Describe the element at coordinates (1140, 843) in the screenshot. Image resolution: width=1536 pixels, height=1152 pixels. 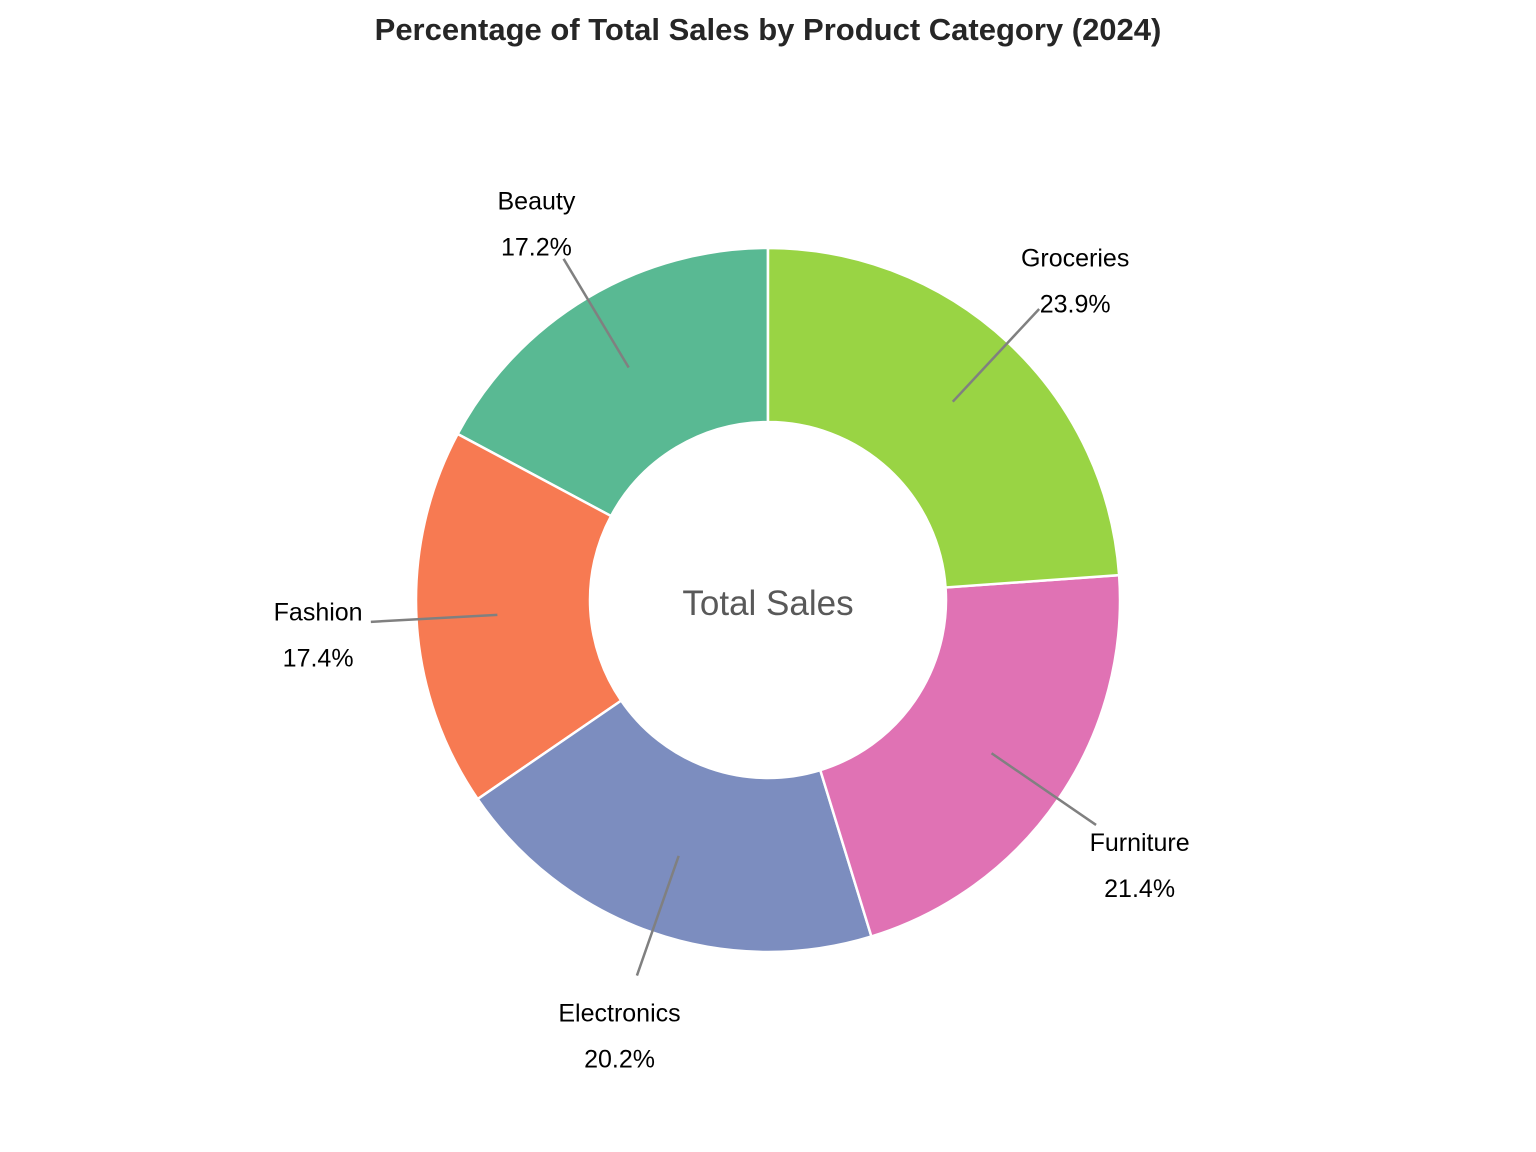
I see `slice-label-furniture: Furniture` at that location.